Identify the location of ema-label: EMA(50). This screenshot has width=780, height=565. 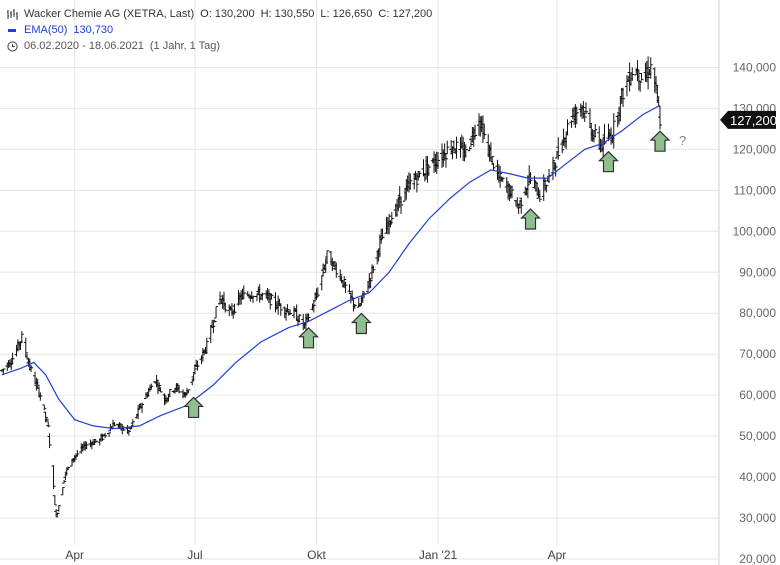
(46, 30).